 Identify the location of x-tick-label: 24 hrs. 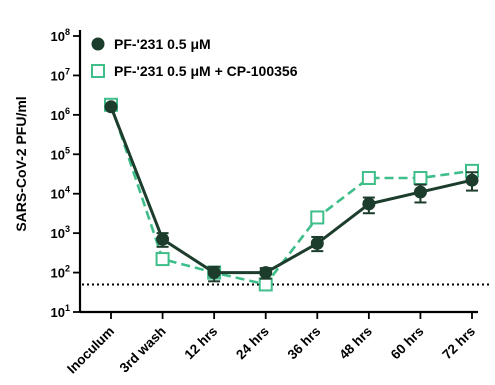
(252, 343).